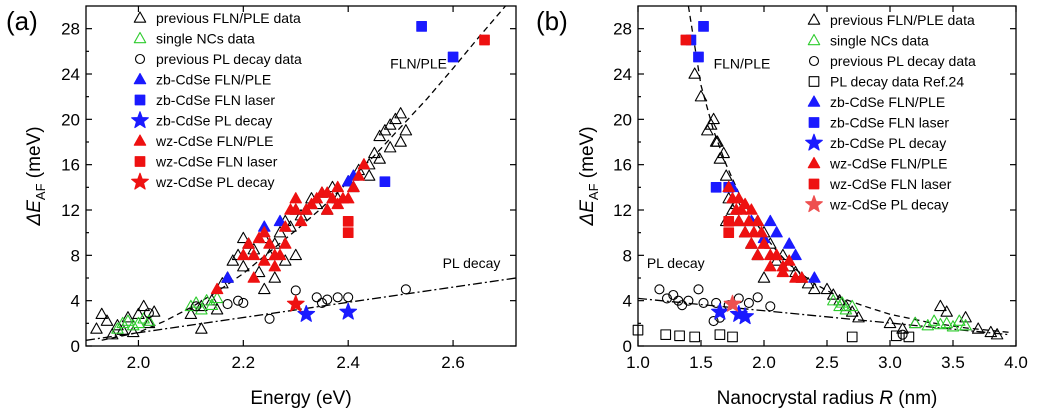 This screenshot has height=416, width=1052. What do you see at coordinates (627, 255) in the screenshot?
I see `y-tick-label: 8` at bounding box center [627, 255].